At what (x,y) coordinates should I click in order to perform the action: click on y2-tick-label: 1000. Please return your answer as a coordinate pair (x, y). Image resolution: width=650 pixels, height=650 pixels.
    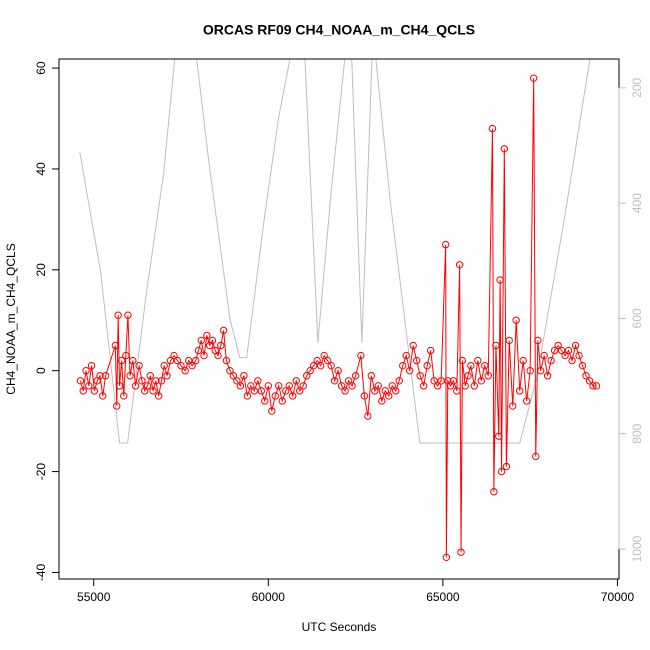
    Looking at the image, I should click on (637, 548).